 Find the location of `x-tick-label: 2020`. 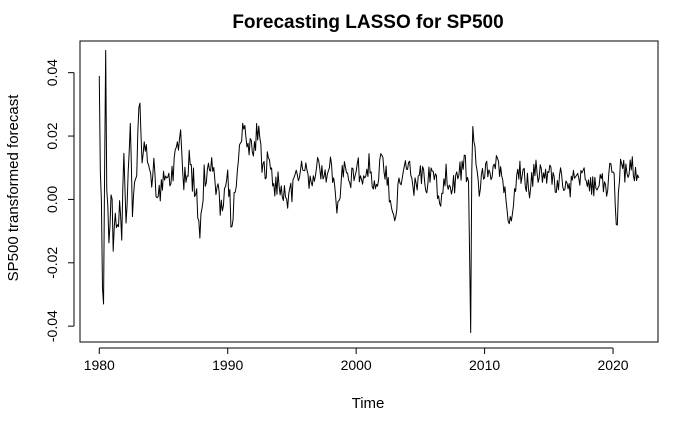

x-tick-label: 2020 is located at coordinates (612, 365).